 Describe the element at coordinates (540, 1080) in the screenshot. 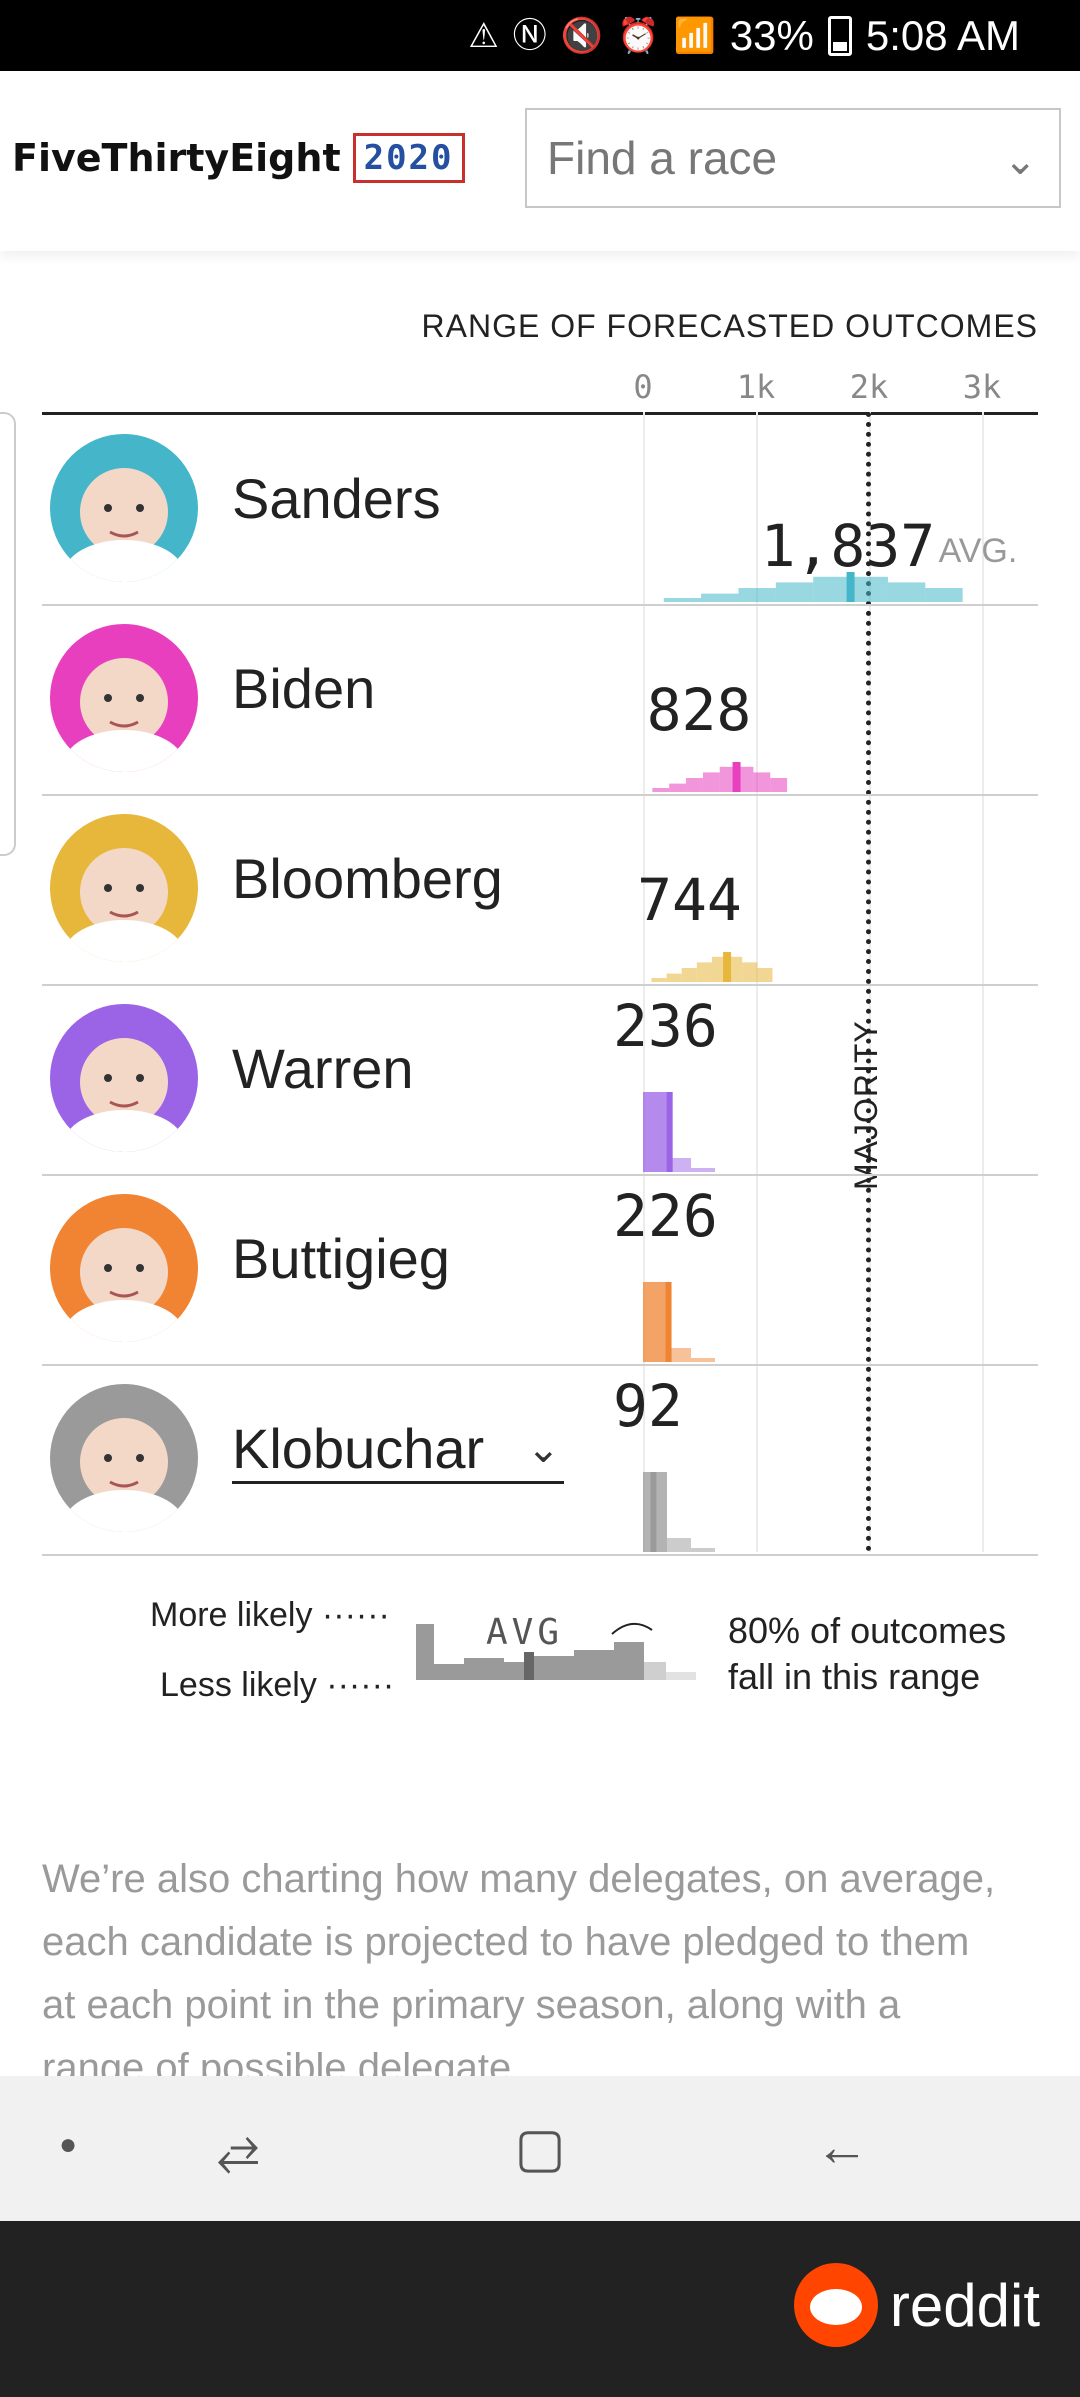

I see `candidate-row: Warren 236` at that location.